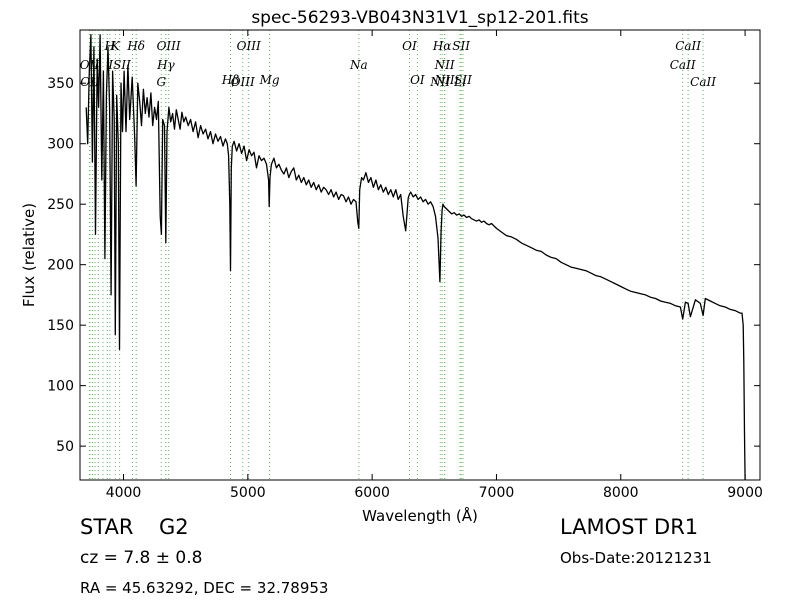 Image resolution: width=800 pixels, height=600 pixels. I want to click on line-marker-label: Hδ, so click(135, 46).